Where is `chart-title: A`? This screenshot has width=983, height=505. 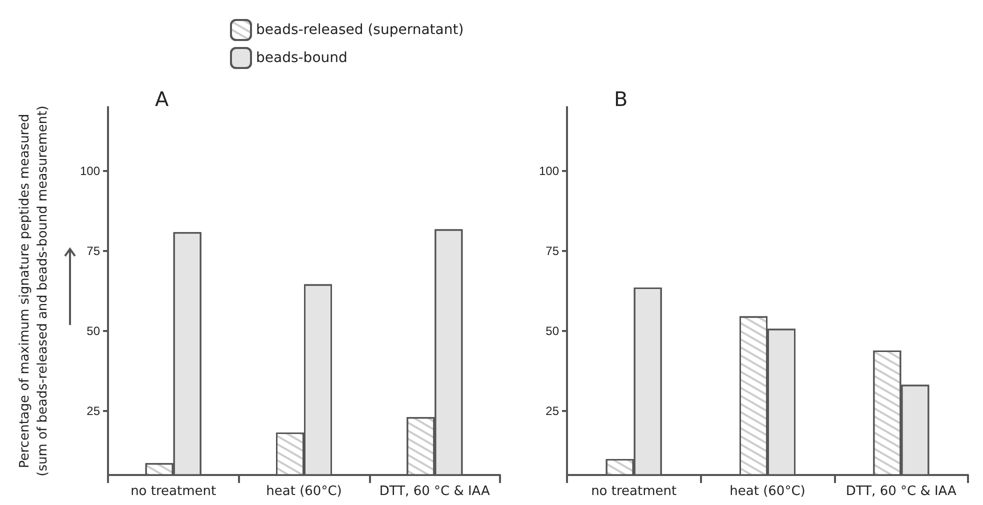 chart-title: A is located at coordinates (162, 99).